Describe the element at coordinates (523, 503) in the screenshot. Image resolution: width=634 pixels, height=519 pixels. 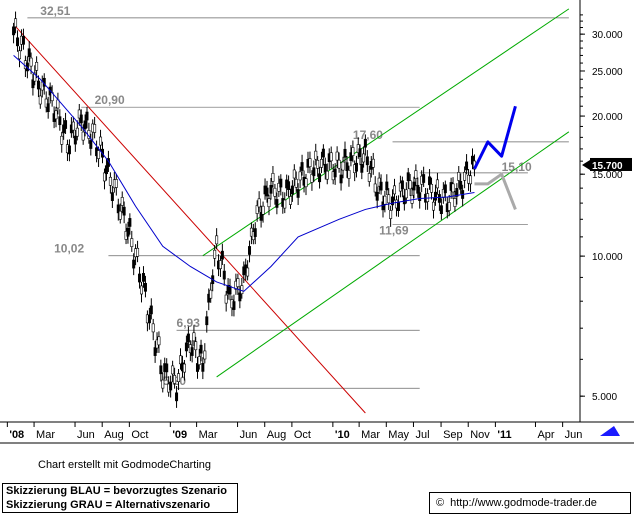
I see `source-url: http://www.godmode-trader.de` at that location.